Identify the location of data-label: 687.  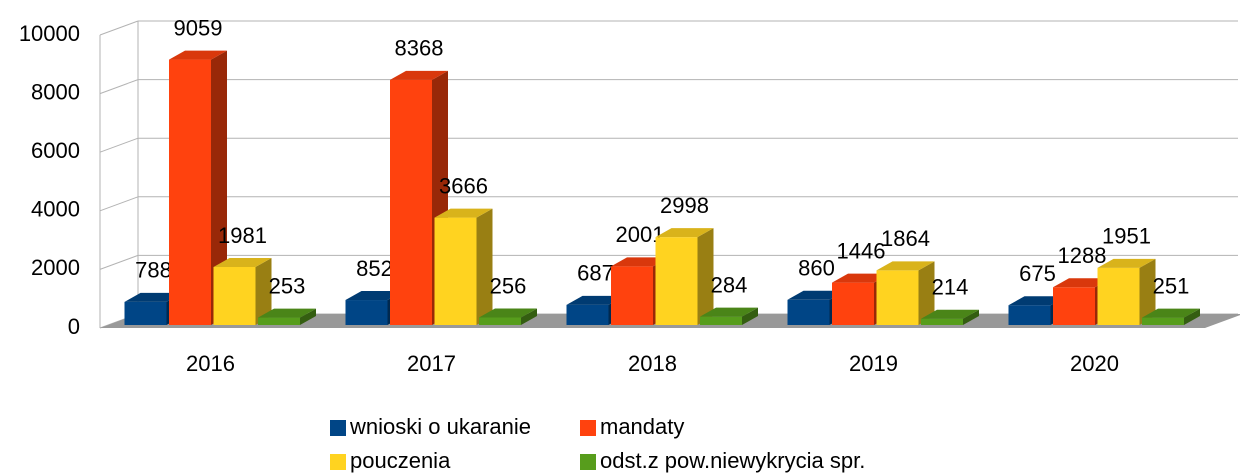
(595, 273).